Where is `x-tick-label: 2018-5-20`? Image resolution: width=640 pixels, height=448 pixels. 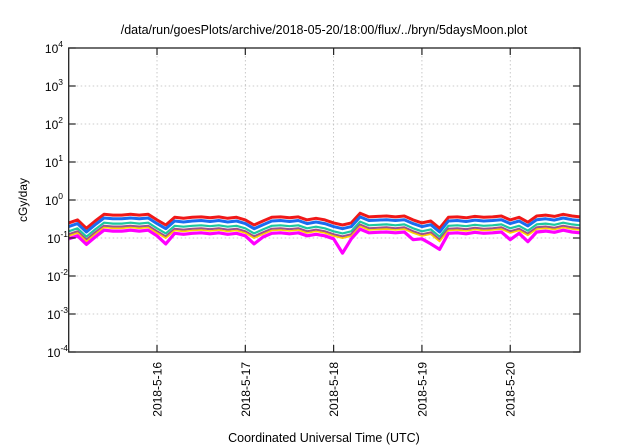 x-tick-label: 2018-5-20 is located at coordinates (511, 389).